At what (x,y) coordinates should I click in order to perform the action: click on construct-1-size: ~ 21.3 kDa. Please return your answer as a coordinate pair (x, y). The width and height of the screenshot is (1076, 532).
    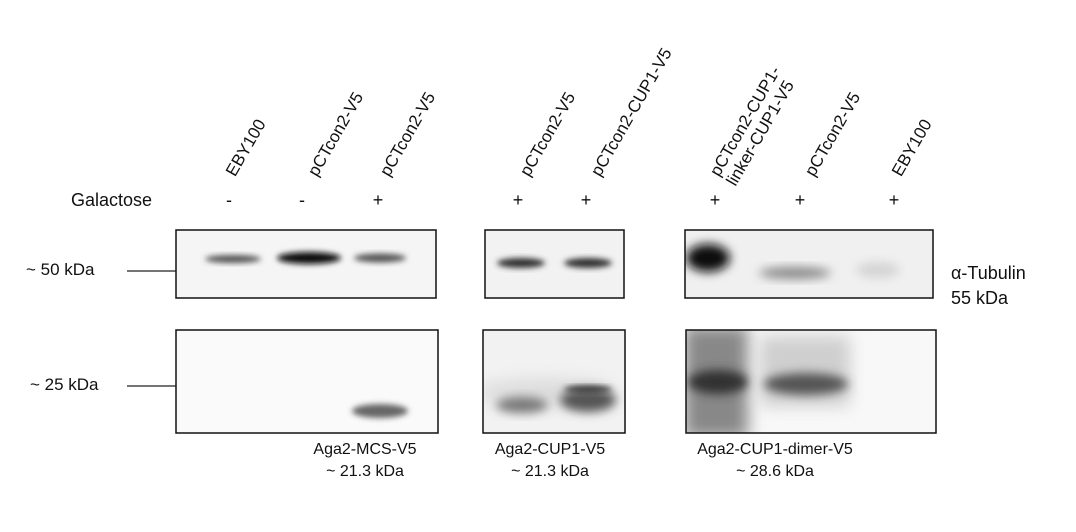
    Looking at the image, I should click on (365, 471).